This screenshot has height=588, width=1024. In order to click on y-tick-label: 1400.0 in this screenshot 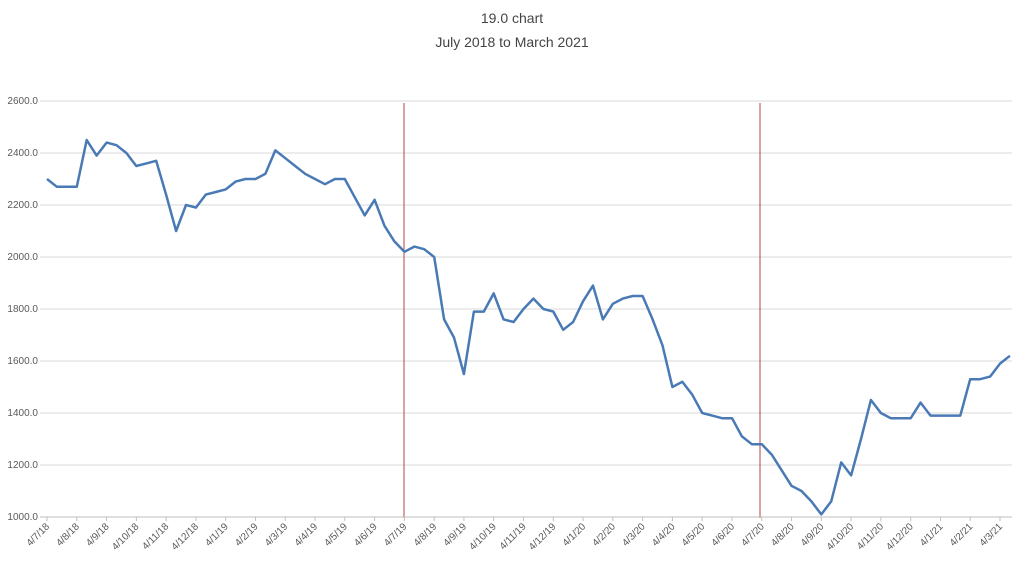, I will do `click(22, 413)`.